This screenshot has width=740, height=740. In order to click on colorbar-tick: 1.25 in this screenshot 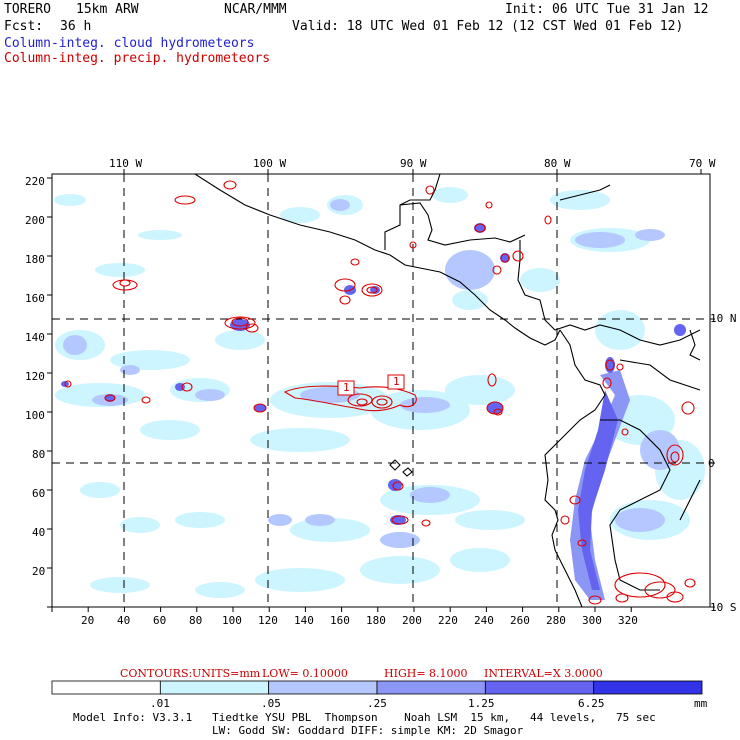, I will do `click(481, 703)`.